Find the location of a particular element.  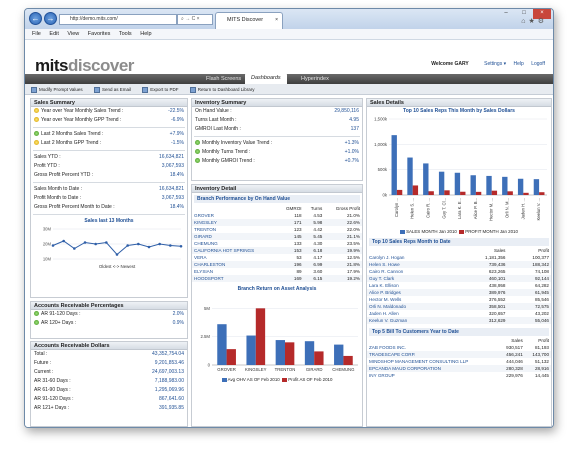

branch-row: CHARLESTON 196 6.99 21.8% is located at coordinates (277, 264).